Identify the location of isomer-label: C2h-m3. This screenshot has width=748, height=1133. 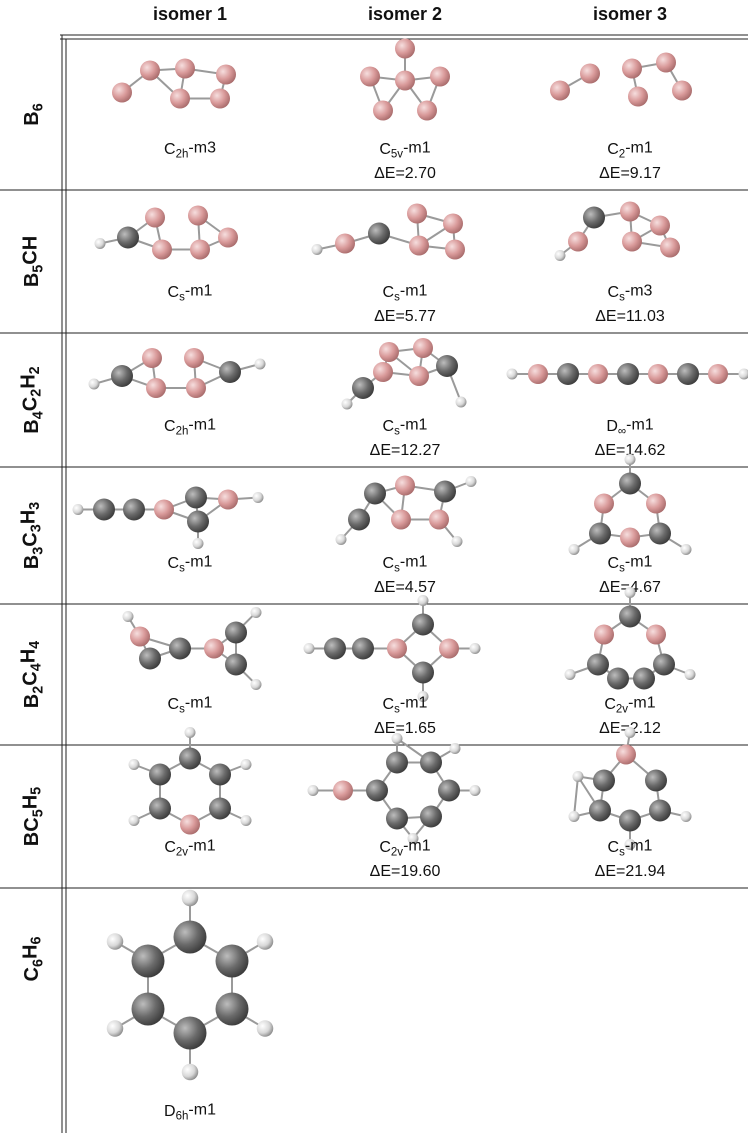
(190, 150).